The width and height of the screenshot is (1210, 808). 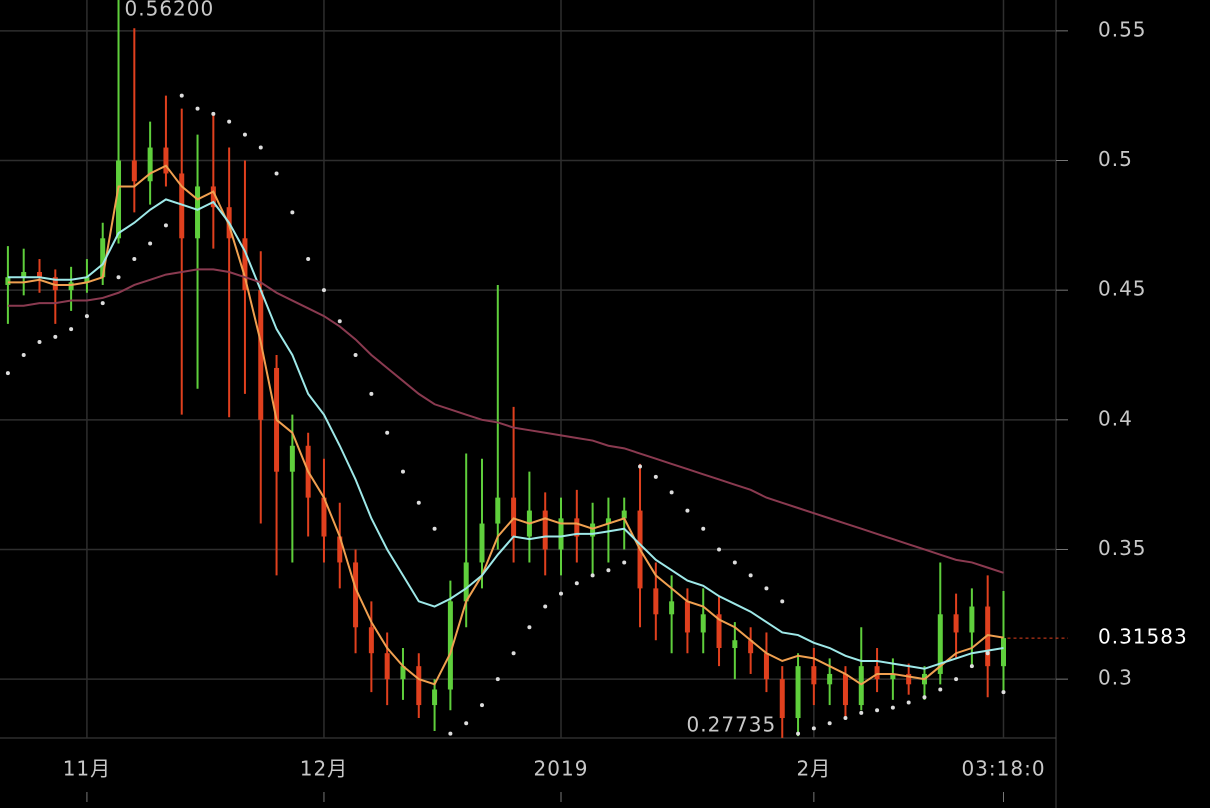 I want to click on y-tick-label: 0.35, so click(x=1122, y=548).